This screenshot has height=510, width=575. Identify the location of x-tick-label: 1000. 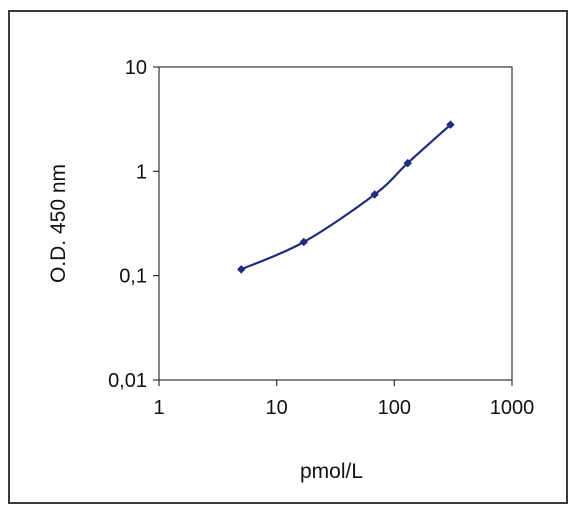
(512, 408).